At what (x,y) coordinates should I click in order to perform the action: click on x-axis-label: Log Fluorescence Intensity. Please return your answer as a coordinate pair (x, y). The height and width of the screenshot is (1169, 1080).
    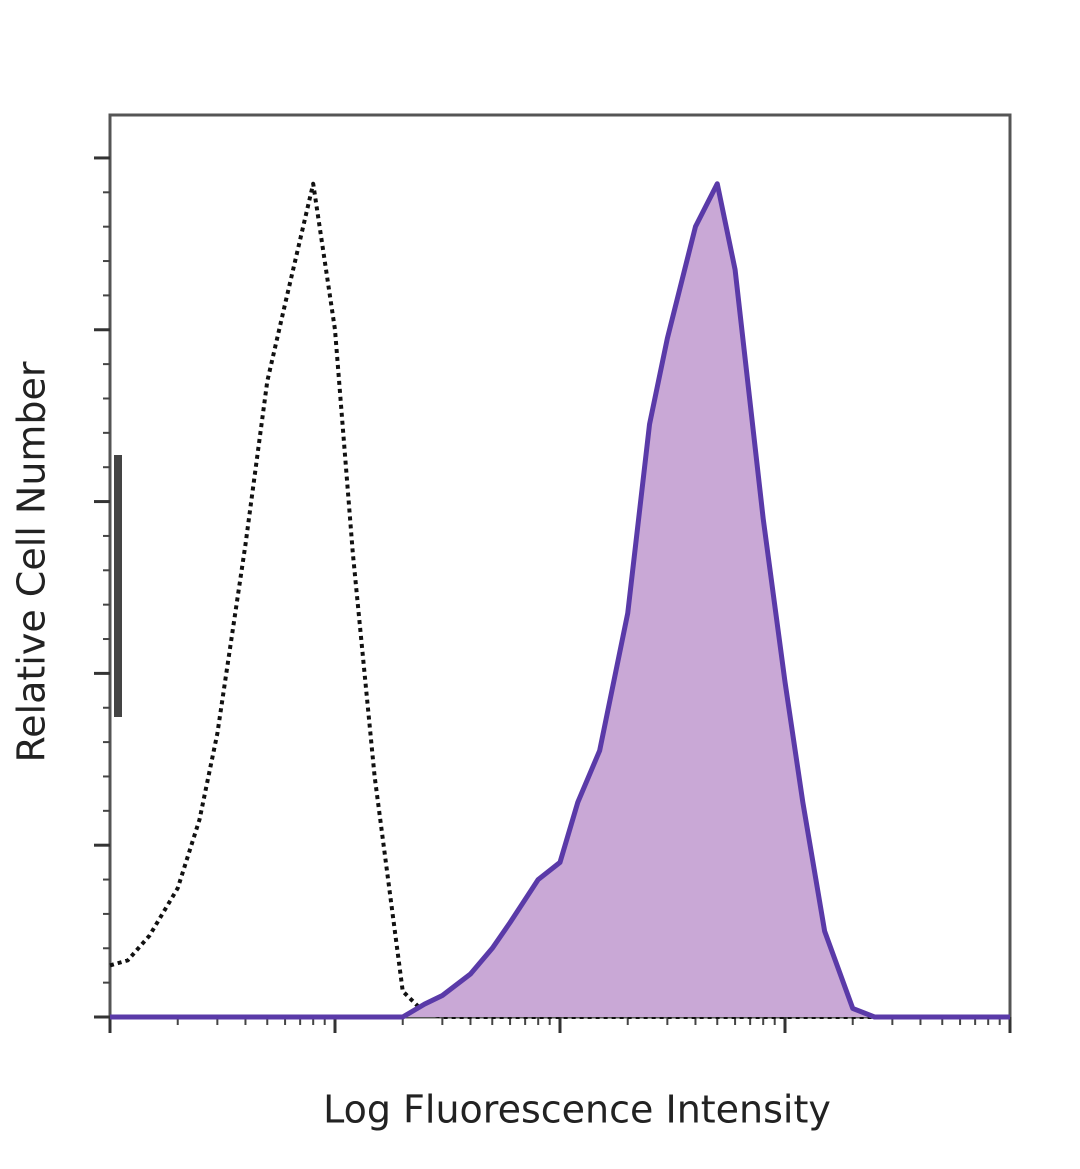
    Looking at the image, I should click on (577, 1110).